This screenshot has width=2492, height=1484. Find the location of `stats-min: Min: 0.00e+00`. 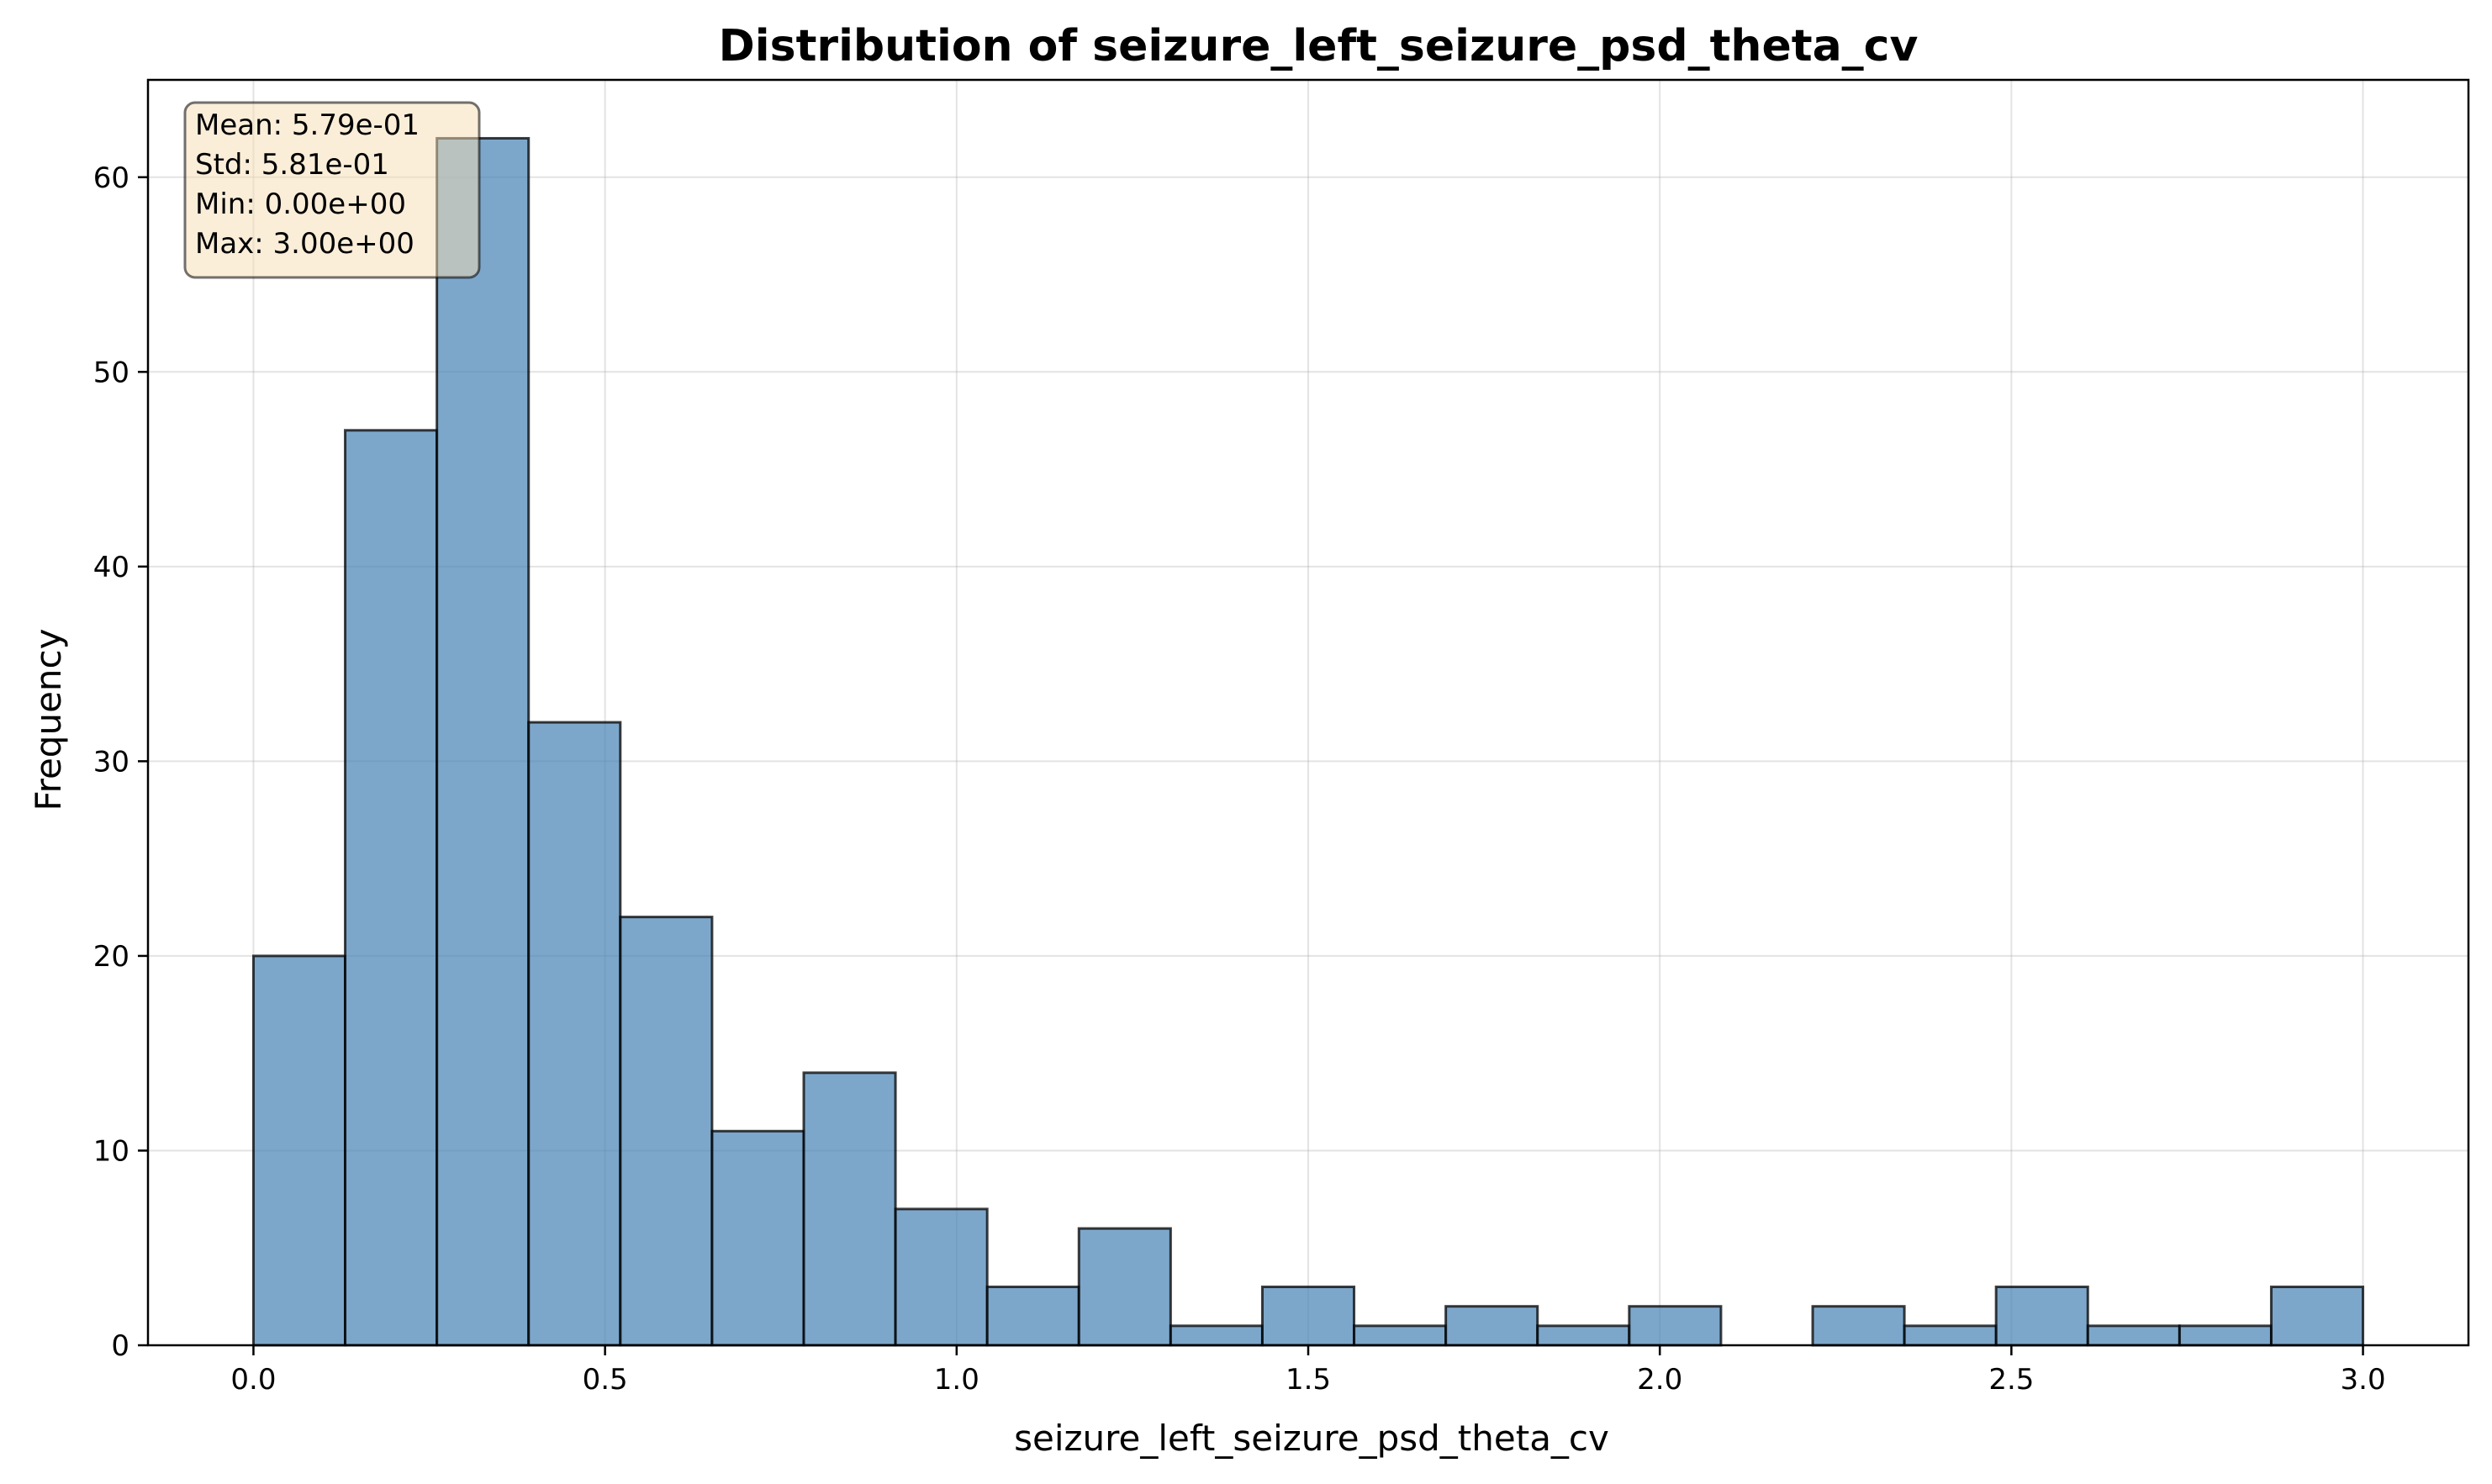

stats-min: Min: 0.00e+00 is located at coordinates (300, 204).